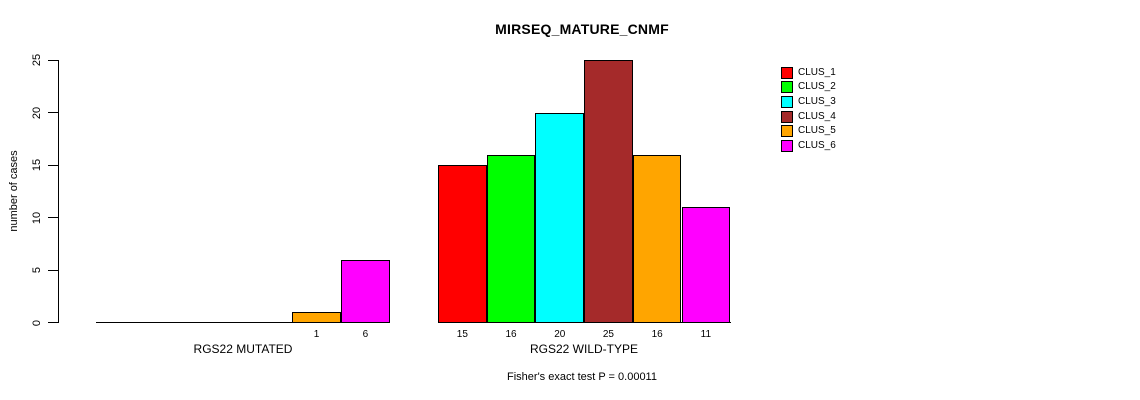 Image resolution: width=1140 pixels, height=400 pixels. Describe the element at coordinates (817, 72) in the screenshot. I see `legend-label: CLUS_1` at that location.